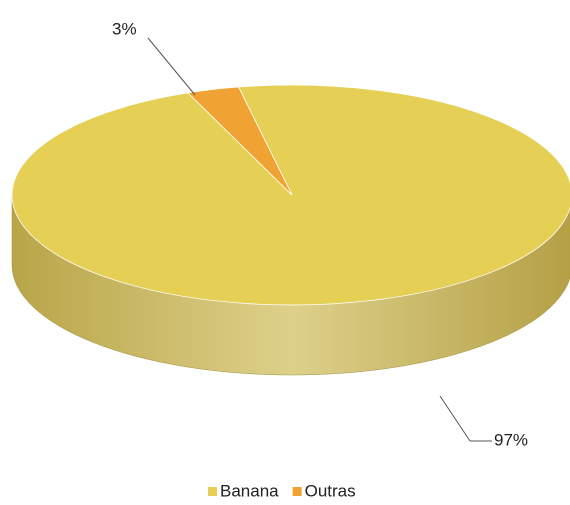  What do you see at coordinates (282, 490) in the screenshot?
I see `legend: Banana Outras` at bounding box center [282, 490].